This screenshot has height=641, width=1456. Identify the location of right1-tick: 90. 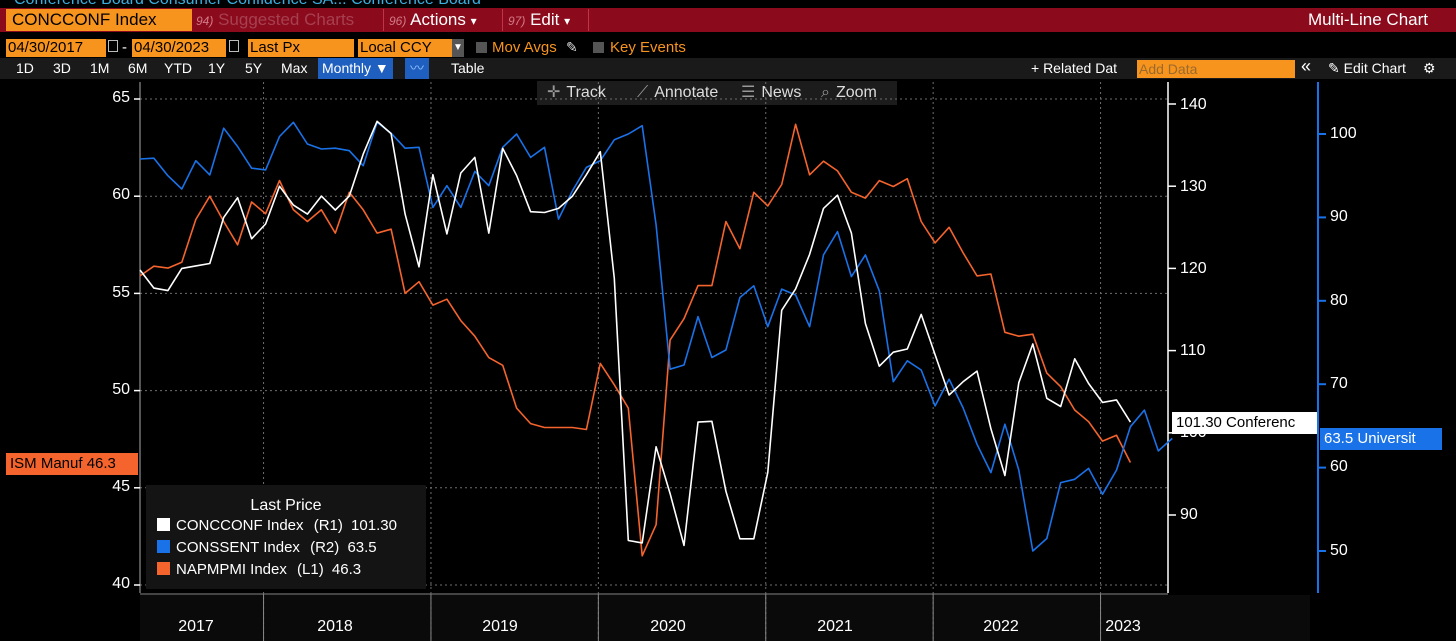
(1189, 514).